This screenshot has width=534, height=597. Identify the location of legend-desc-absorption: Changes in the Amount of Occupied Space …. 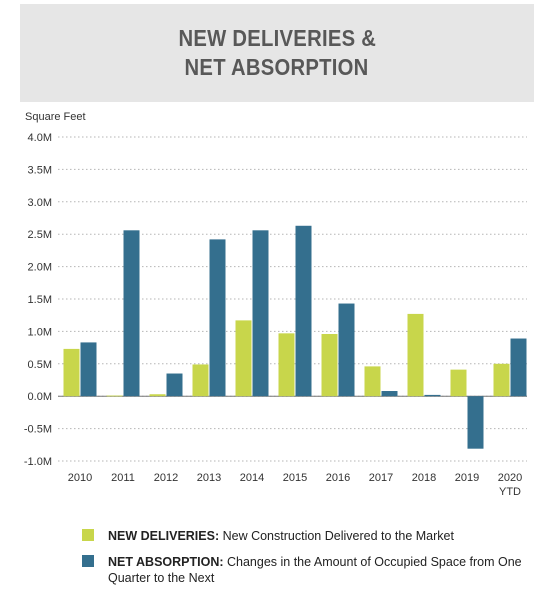
(315, 570).